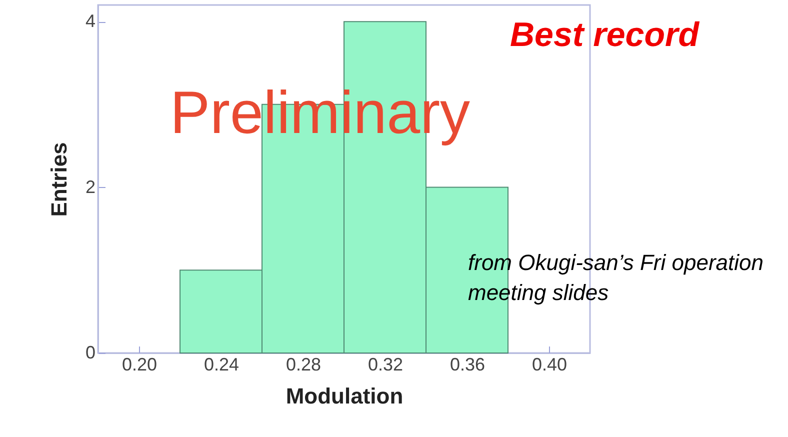 The height and width of the screenshot is (437, 788). I want to click on annotation: from Okugi-san’s Fri operation meeting slides, so click(616, 278).